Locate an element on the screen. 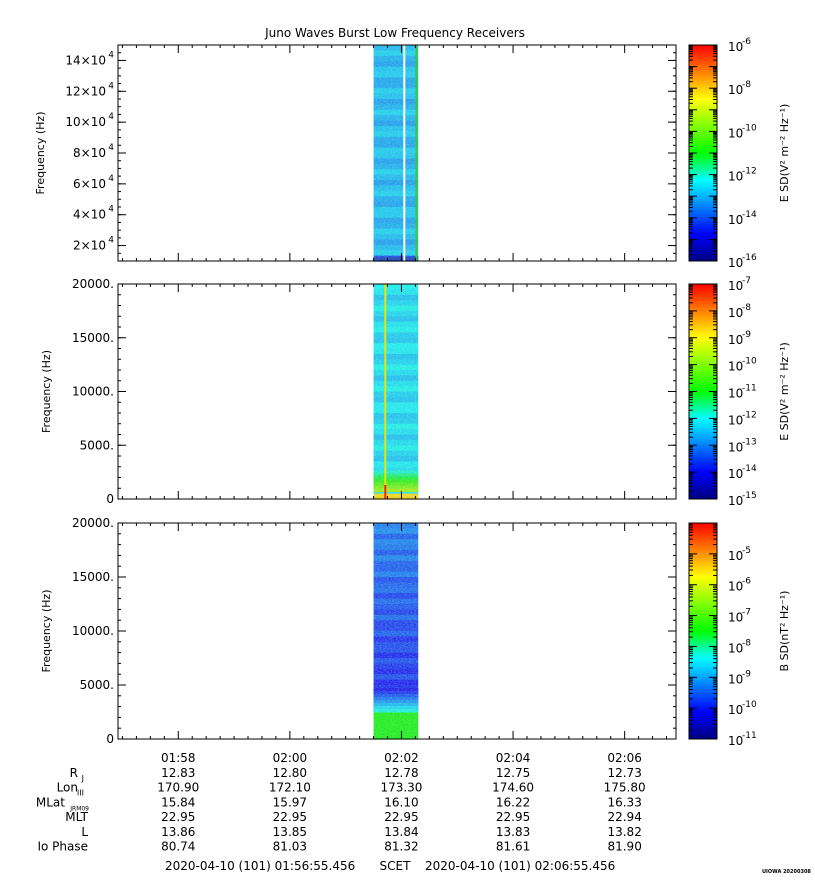  y-tick-label: 14×10 is located at coordinates (85, 60).